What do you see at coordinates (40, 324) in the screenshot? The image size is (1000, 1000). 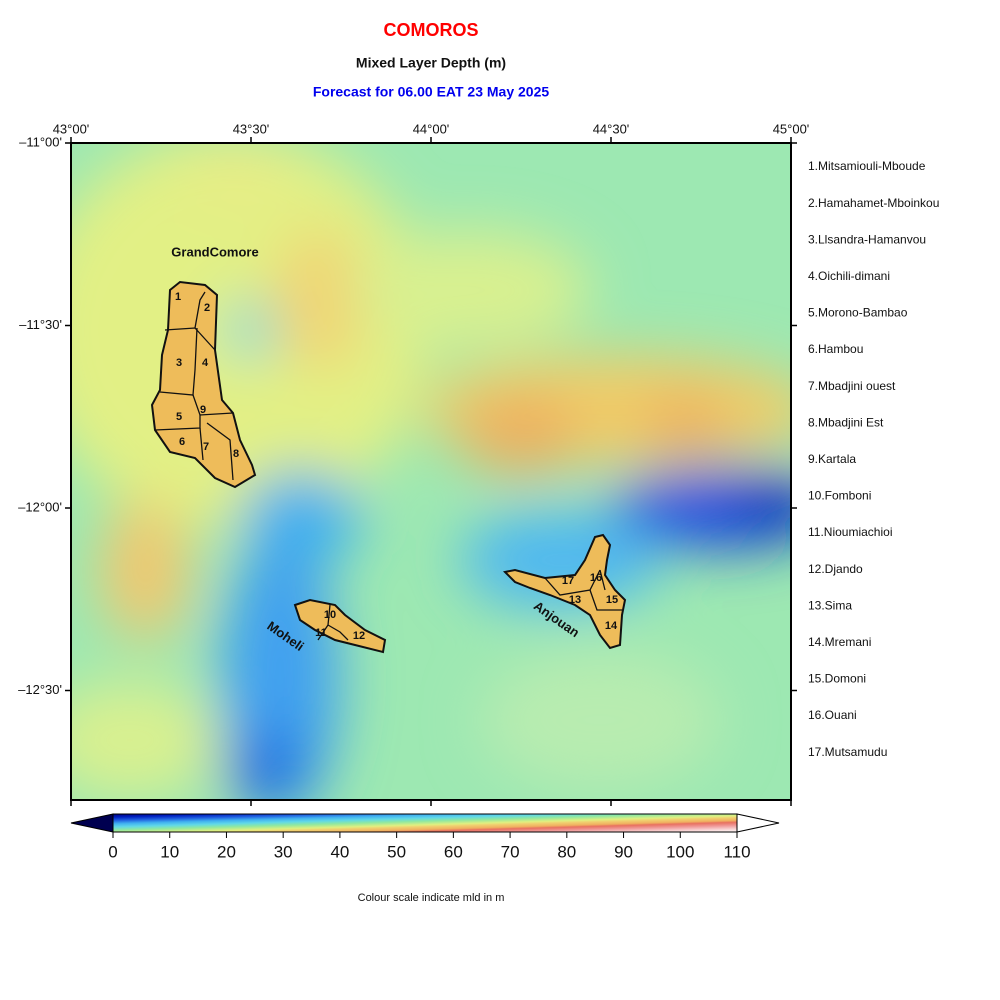 I see `lat-tick-label: –11°30'` at bounding box center [40, 324].